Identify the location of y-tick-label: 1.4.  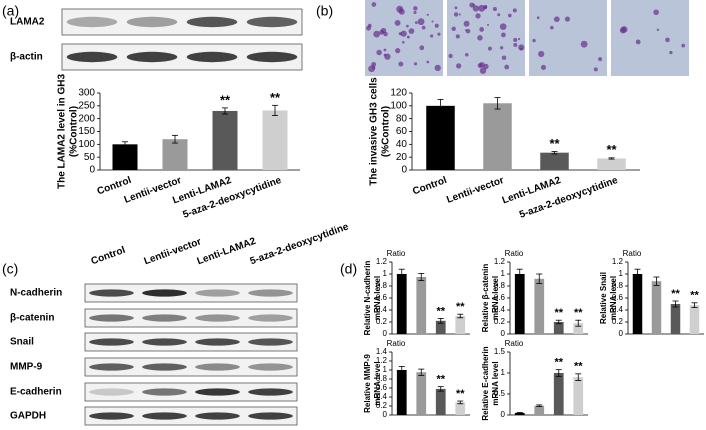
(382, 351).